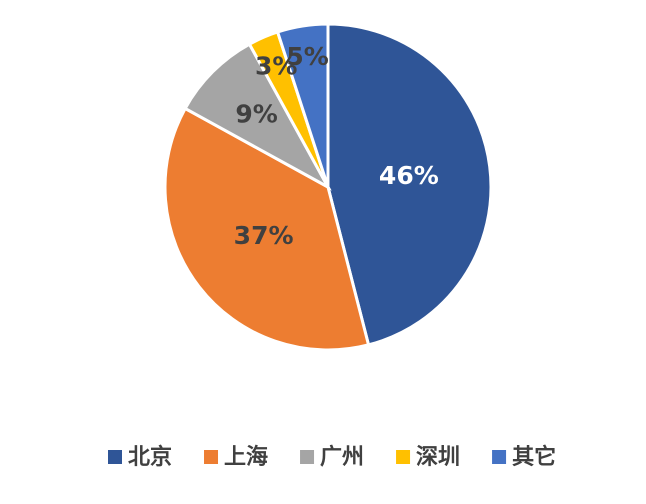 This screenshot has height=504, width=646. Describe the element at coordinates (342, 457) in the screenshot. I see `legend-label: 广州` at that location.